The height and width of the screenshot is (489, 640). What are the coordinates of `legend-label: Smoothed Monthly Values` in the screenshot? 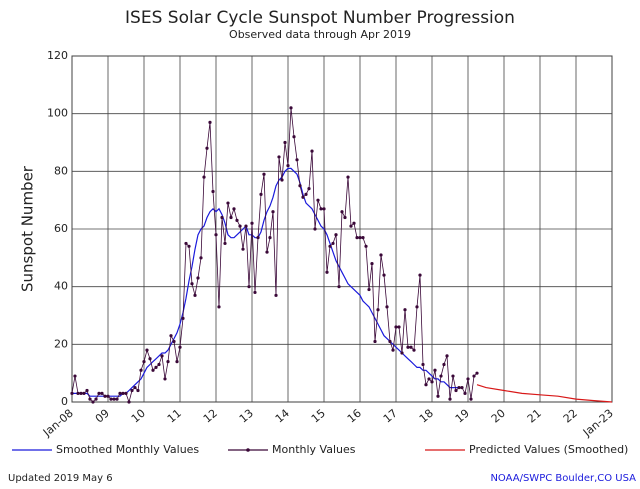 It's located at (127, 449).